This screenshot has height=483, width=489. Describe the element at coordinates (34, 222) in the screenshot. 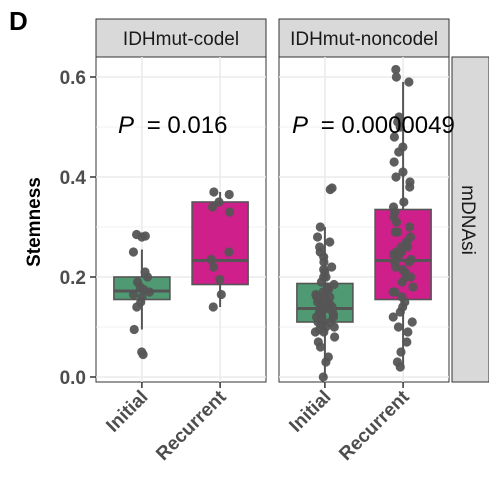

I see `y-axis-title: Stemness` at that location.